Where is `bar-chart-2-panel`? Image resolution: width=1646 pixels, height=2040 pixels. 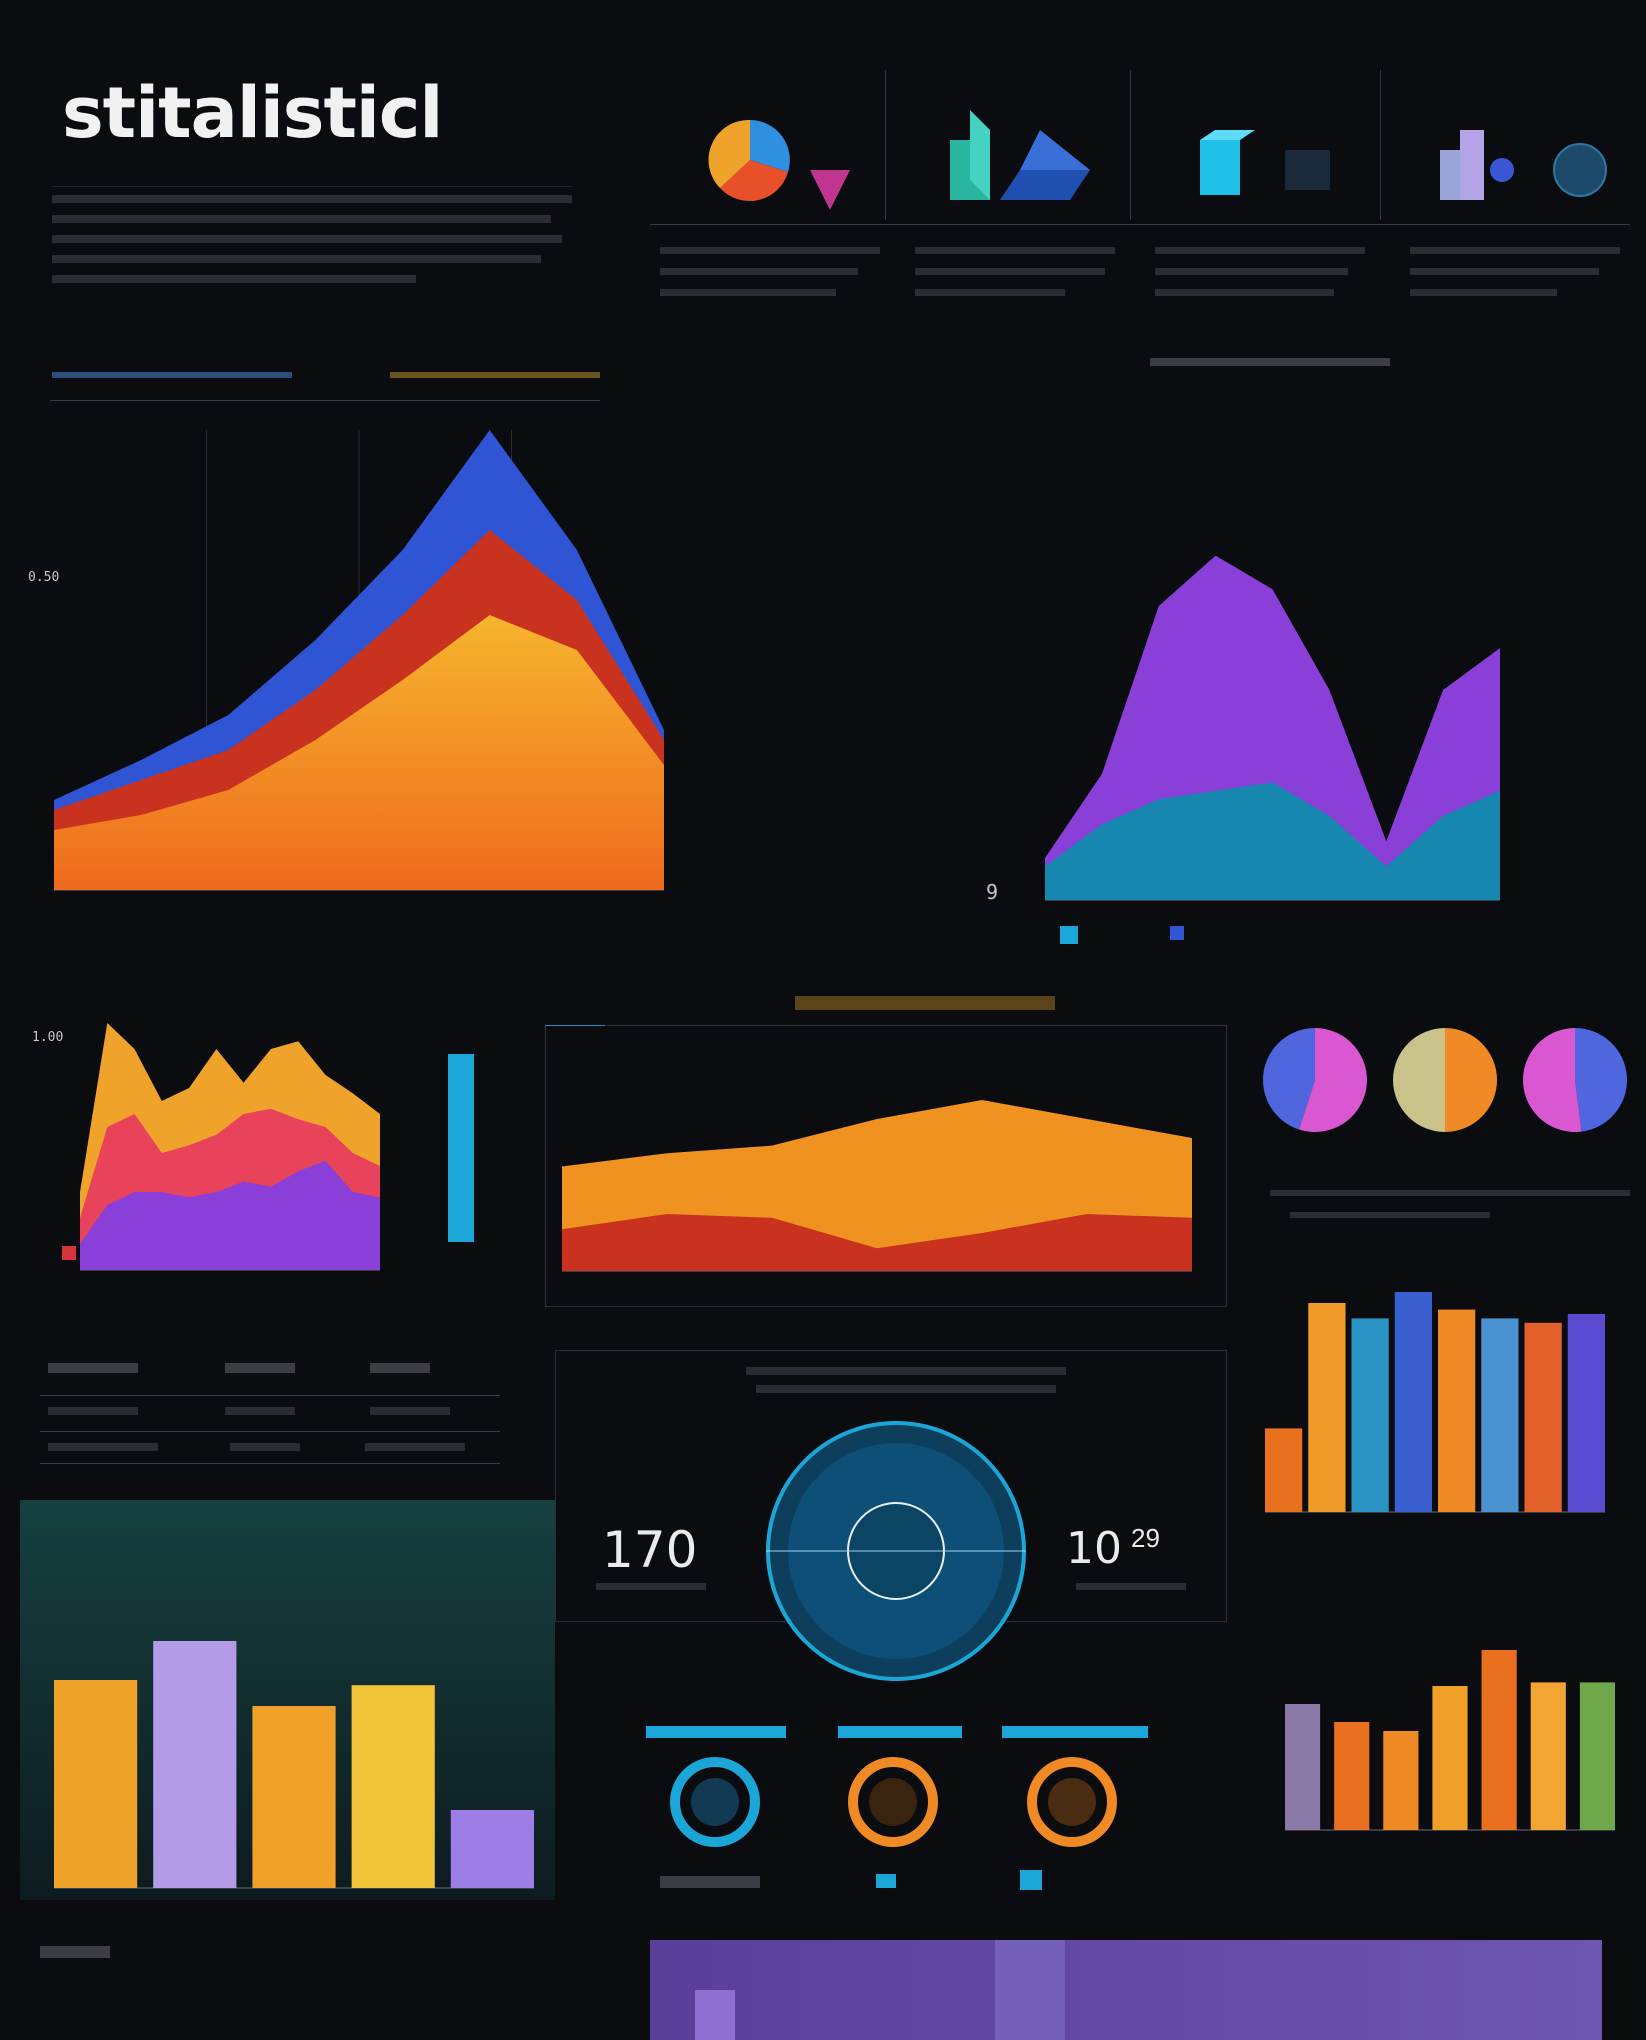
bar-chart-2-panel is located at coordinates (287, 1700).